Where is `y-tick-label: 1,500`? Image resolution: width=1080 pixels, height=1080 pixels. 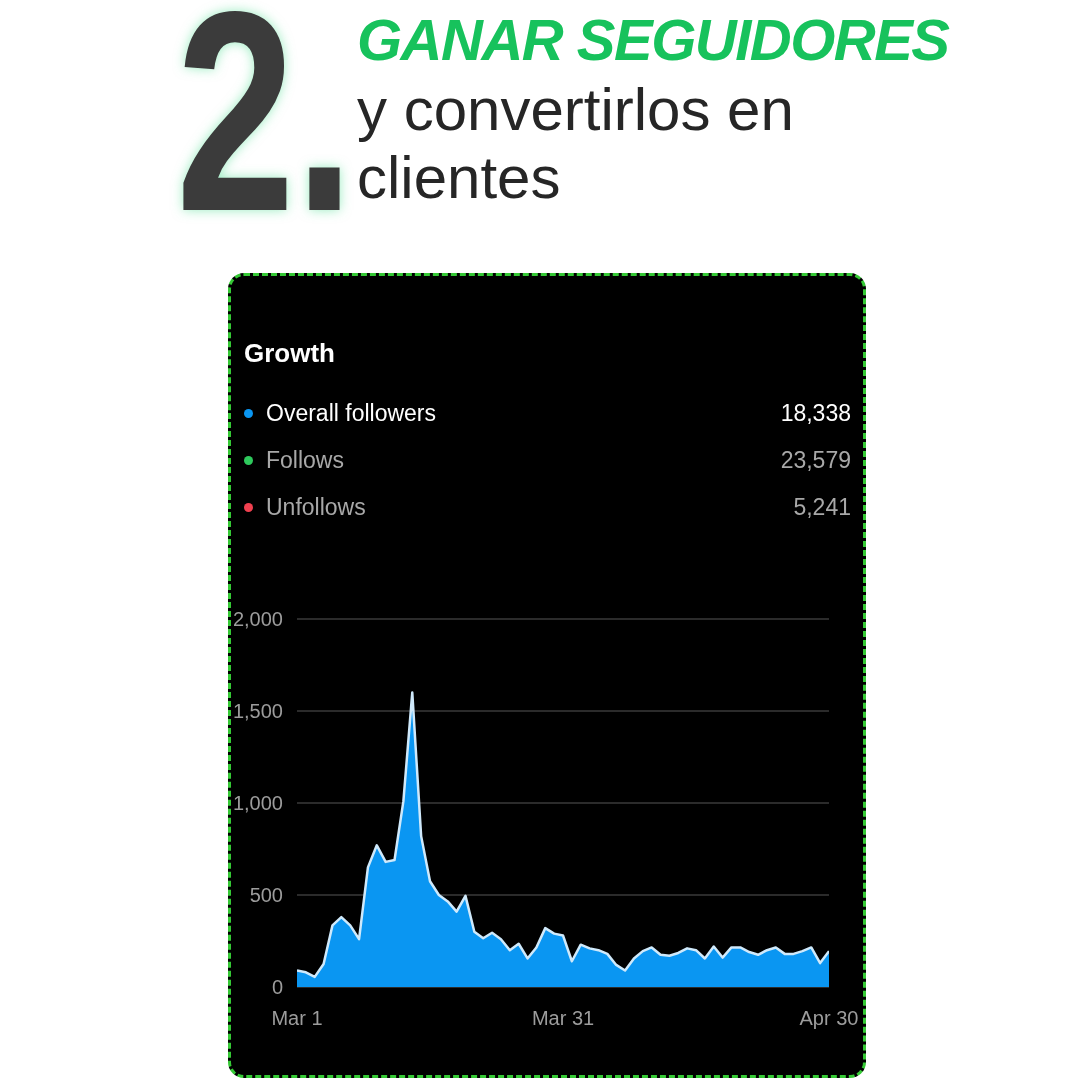
y-tick-label: 1,500 is located at coordinates (257, 711).